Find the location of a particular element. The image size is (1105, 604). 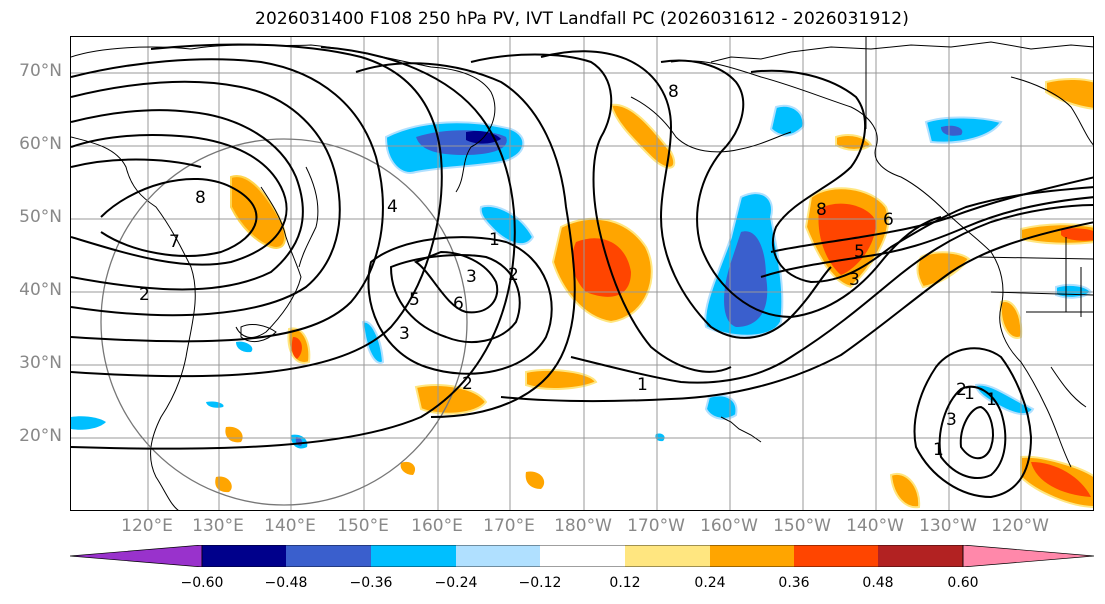

colorbar-tick: −0.48 is located at coordinates (286, 583).